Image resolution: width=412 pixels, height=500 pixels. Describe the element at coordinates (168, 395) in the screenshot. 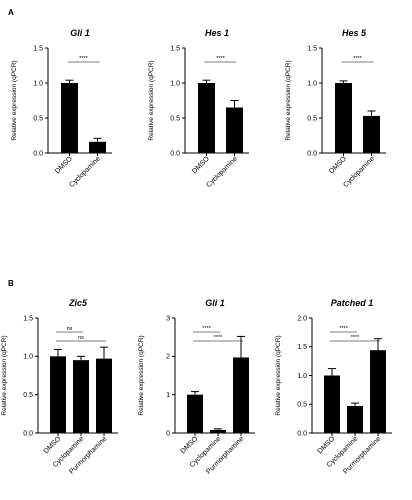

I see `y-tick-label: 1` at that location.